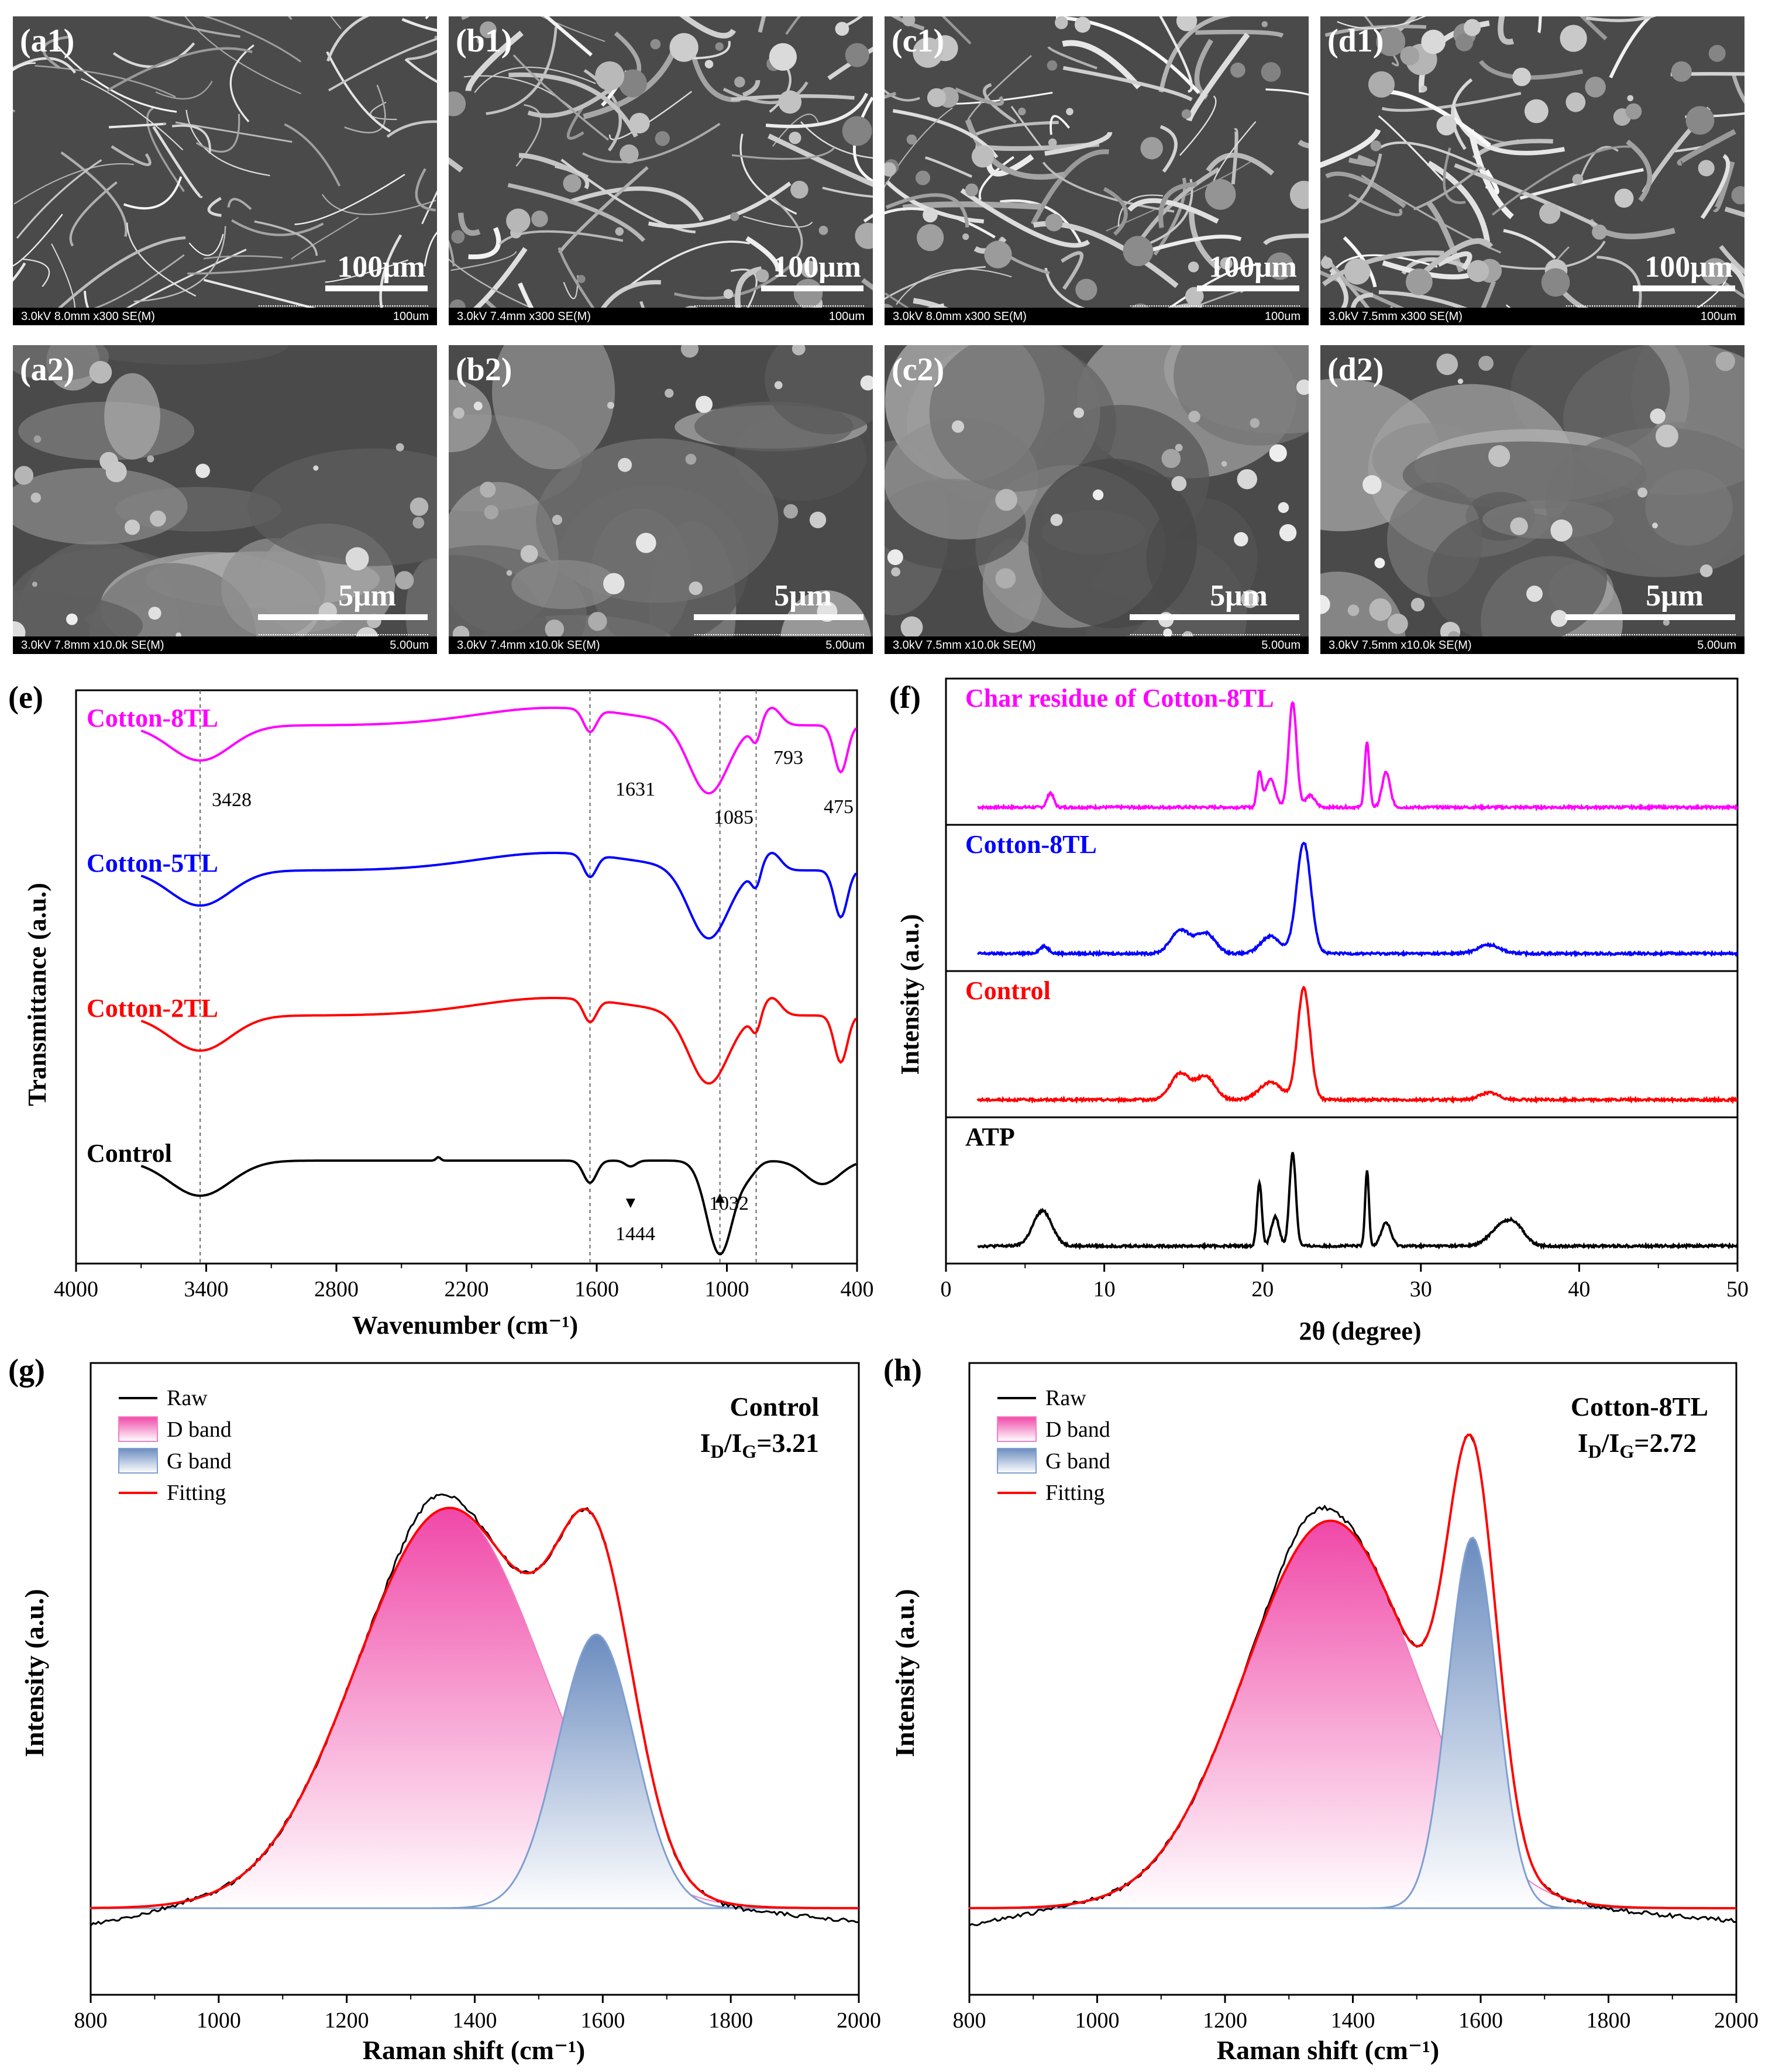 This screenshot has height=2072, width=1772. Describe the element at coordinates (729, 1203) in the screenshot. I see `annotation-1032: 1032` at that location.